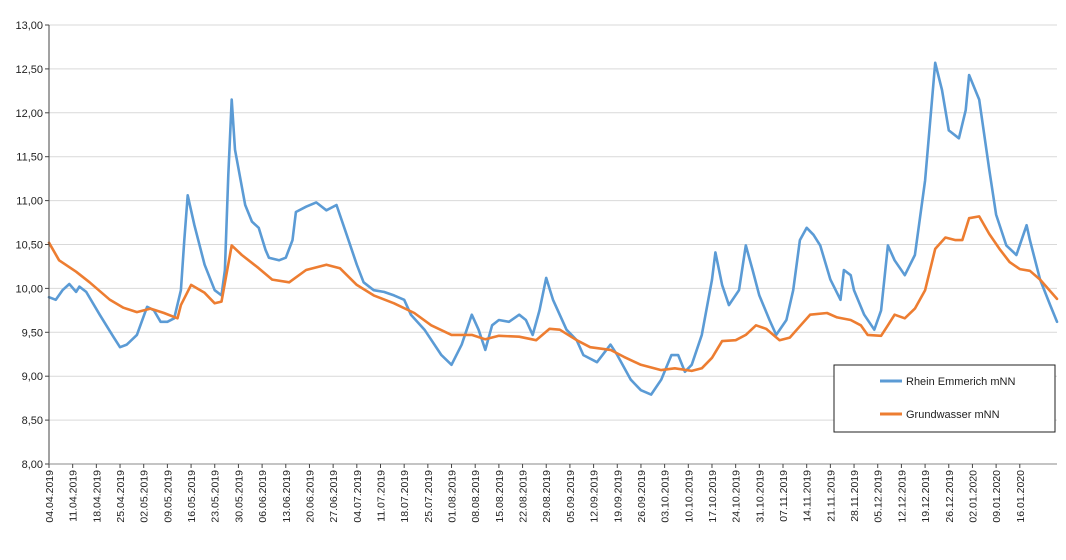 This screenshot has width=1066, height=560. What do you see at coordinates (50, 496) in the screenshot?
I see `x-tick-label: 04.04.2019` at bounding box center [50, 496].